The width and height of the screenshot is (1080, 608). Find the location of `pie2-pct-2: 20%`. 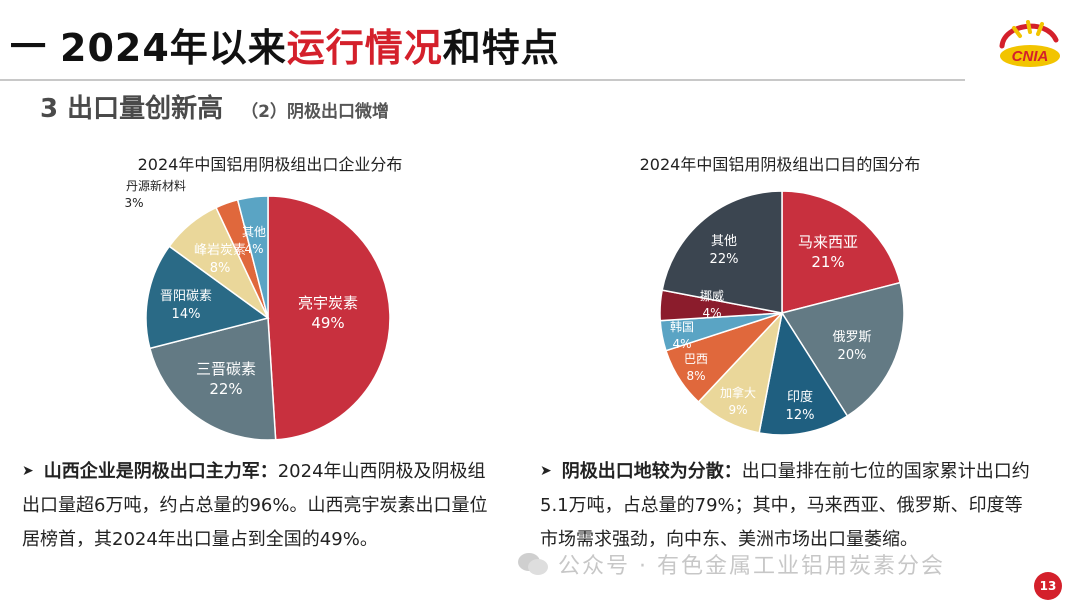

pie2-pct-2: 20% is located at coordinates (852, 355).